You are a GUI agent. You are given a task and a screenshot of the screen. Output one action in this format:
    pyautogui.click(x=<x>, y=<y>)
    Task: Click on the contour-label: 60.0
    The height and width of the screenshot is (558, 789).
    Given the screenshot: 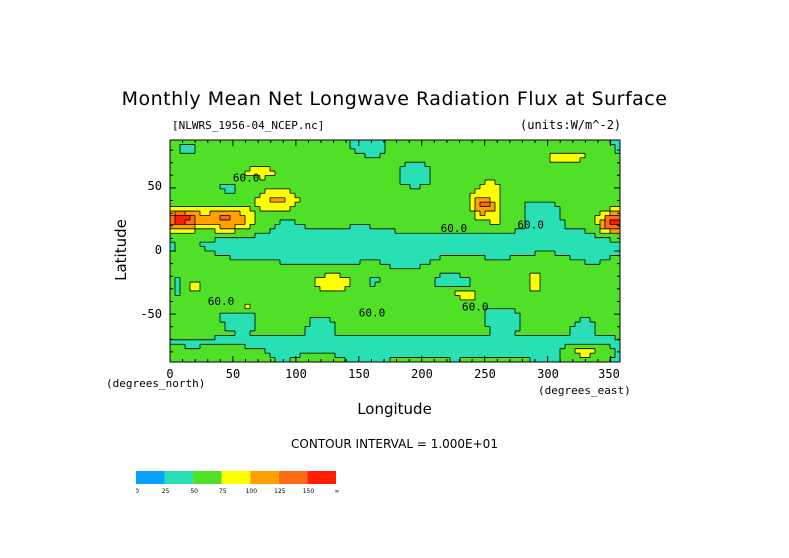 What is the action you would take?
    pyautogui.click(x=221, y=301)
    